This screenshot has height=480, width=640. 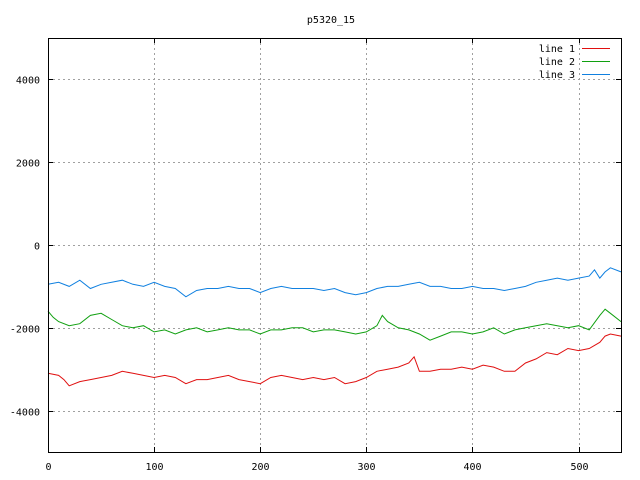 I want to click on y-tick-label: -4000, so click(x=25, y=413).